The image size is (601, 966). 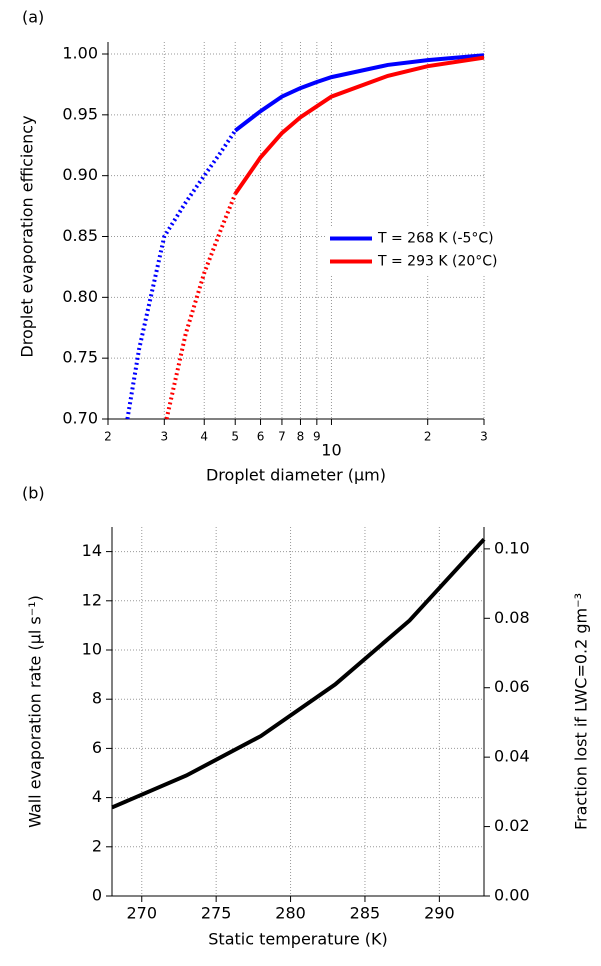 I want to click on legend-label: T = 293 K (20°C), so click(x=437, y=262).